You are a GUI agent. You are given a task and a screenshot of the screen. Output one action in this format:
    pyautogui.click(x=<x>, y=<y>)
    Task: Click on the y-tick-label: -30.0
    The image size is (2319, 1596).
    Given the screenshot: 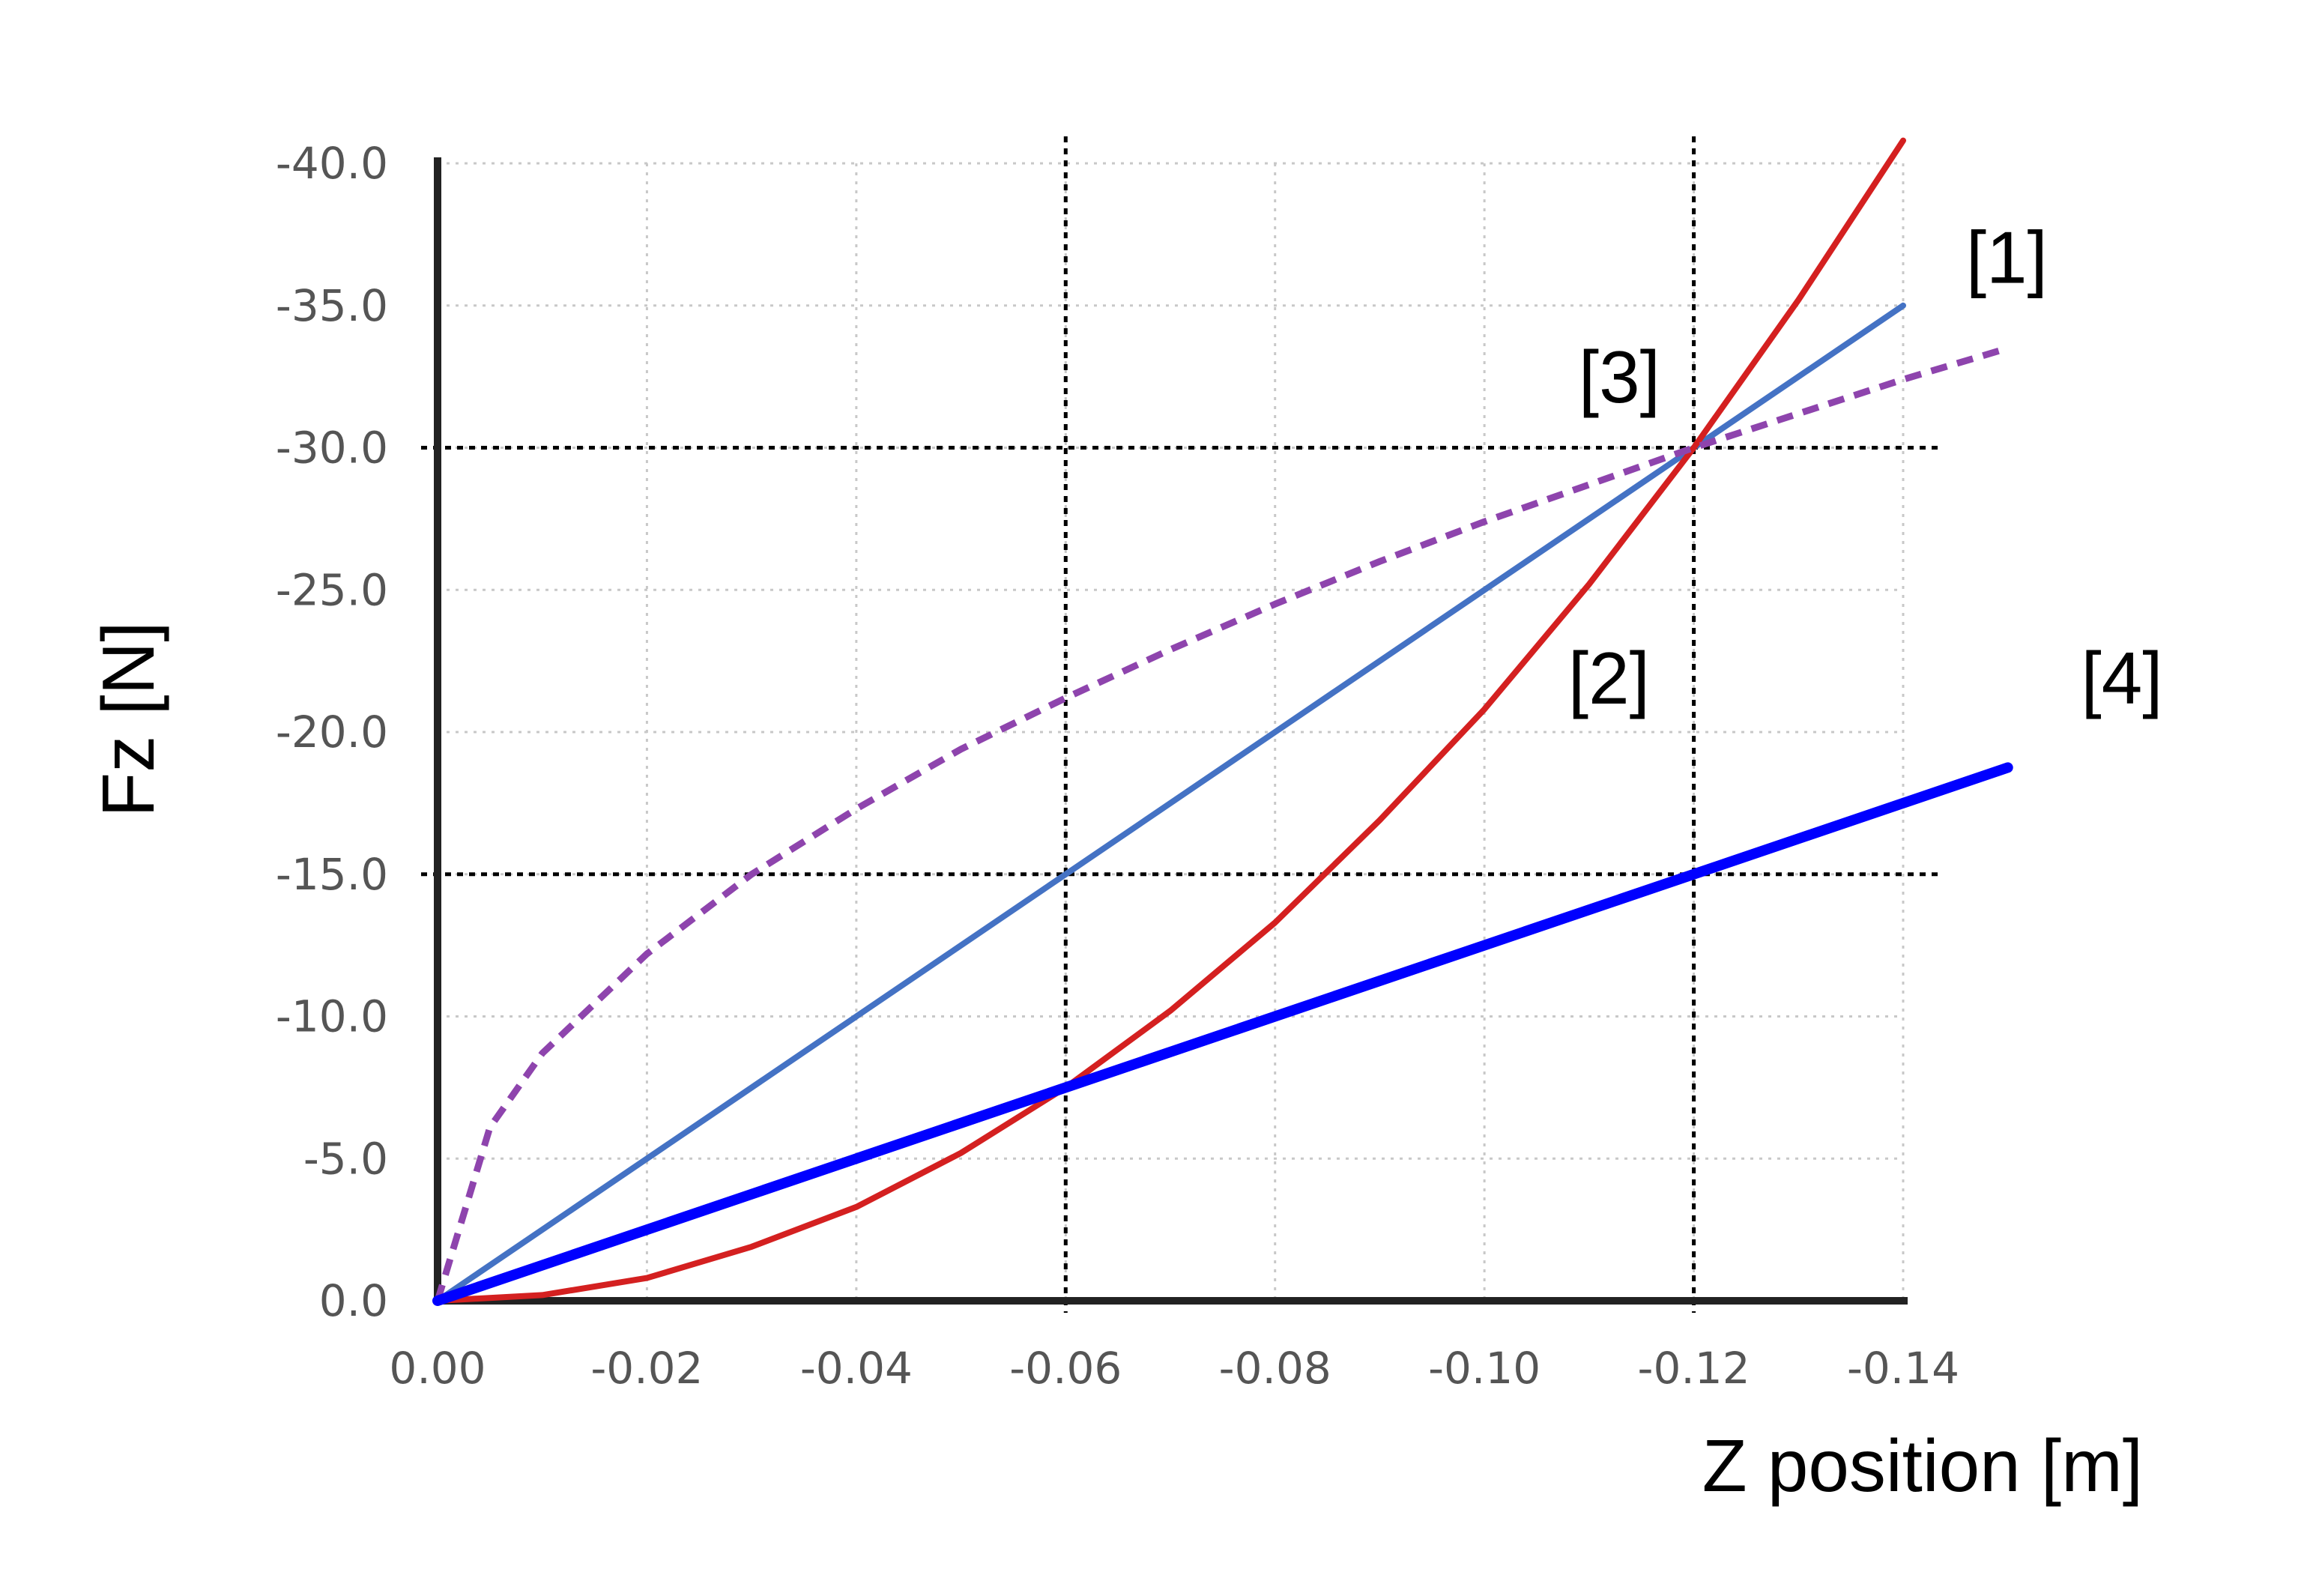 What is the action you would take?
    pyautogui.click(x=332, y=448)
    